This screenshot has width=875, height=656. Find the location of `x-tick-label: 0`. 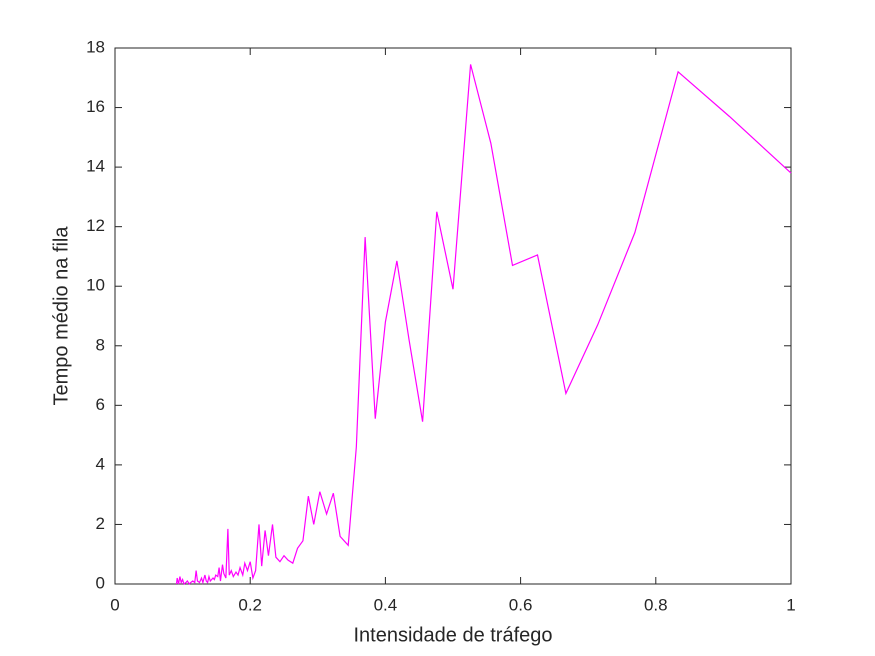

x-tick-label: 0 is located at coordinates (114, 604).